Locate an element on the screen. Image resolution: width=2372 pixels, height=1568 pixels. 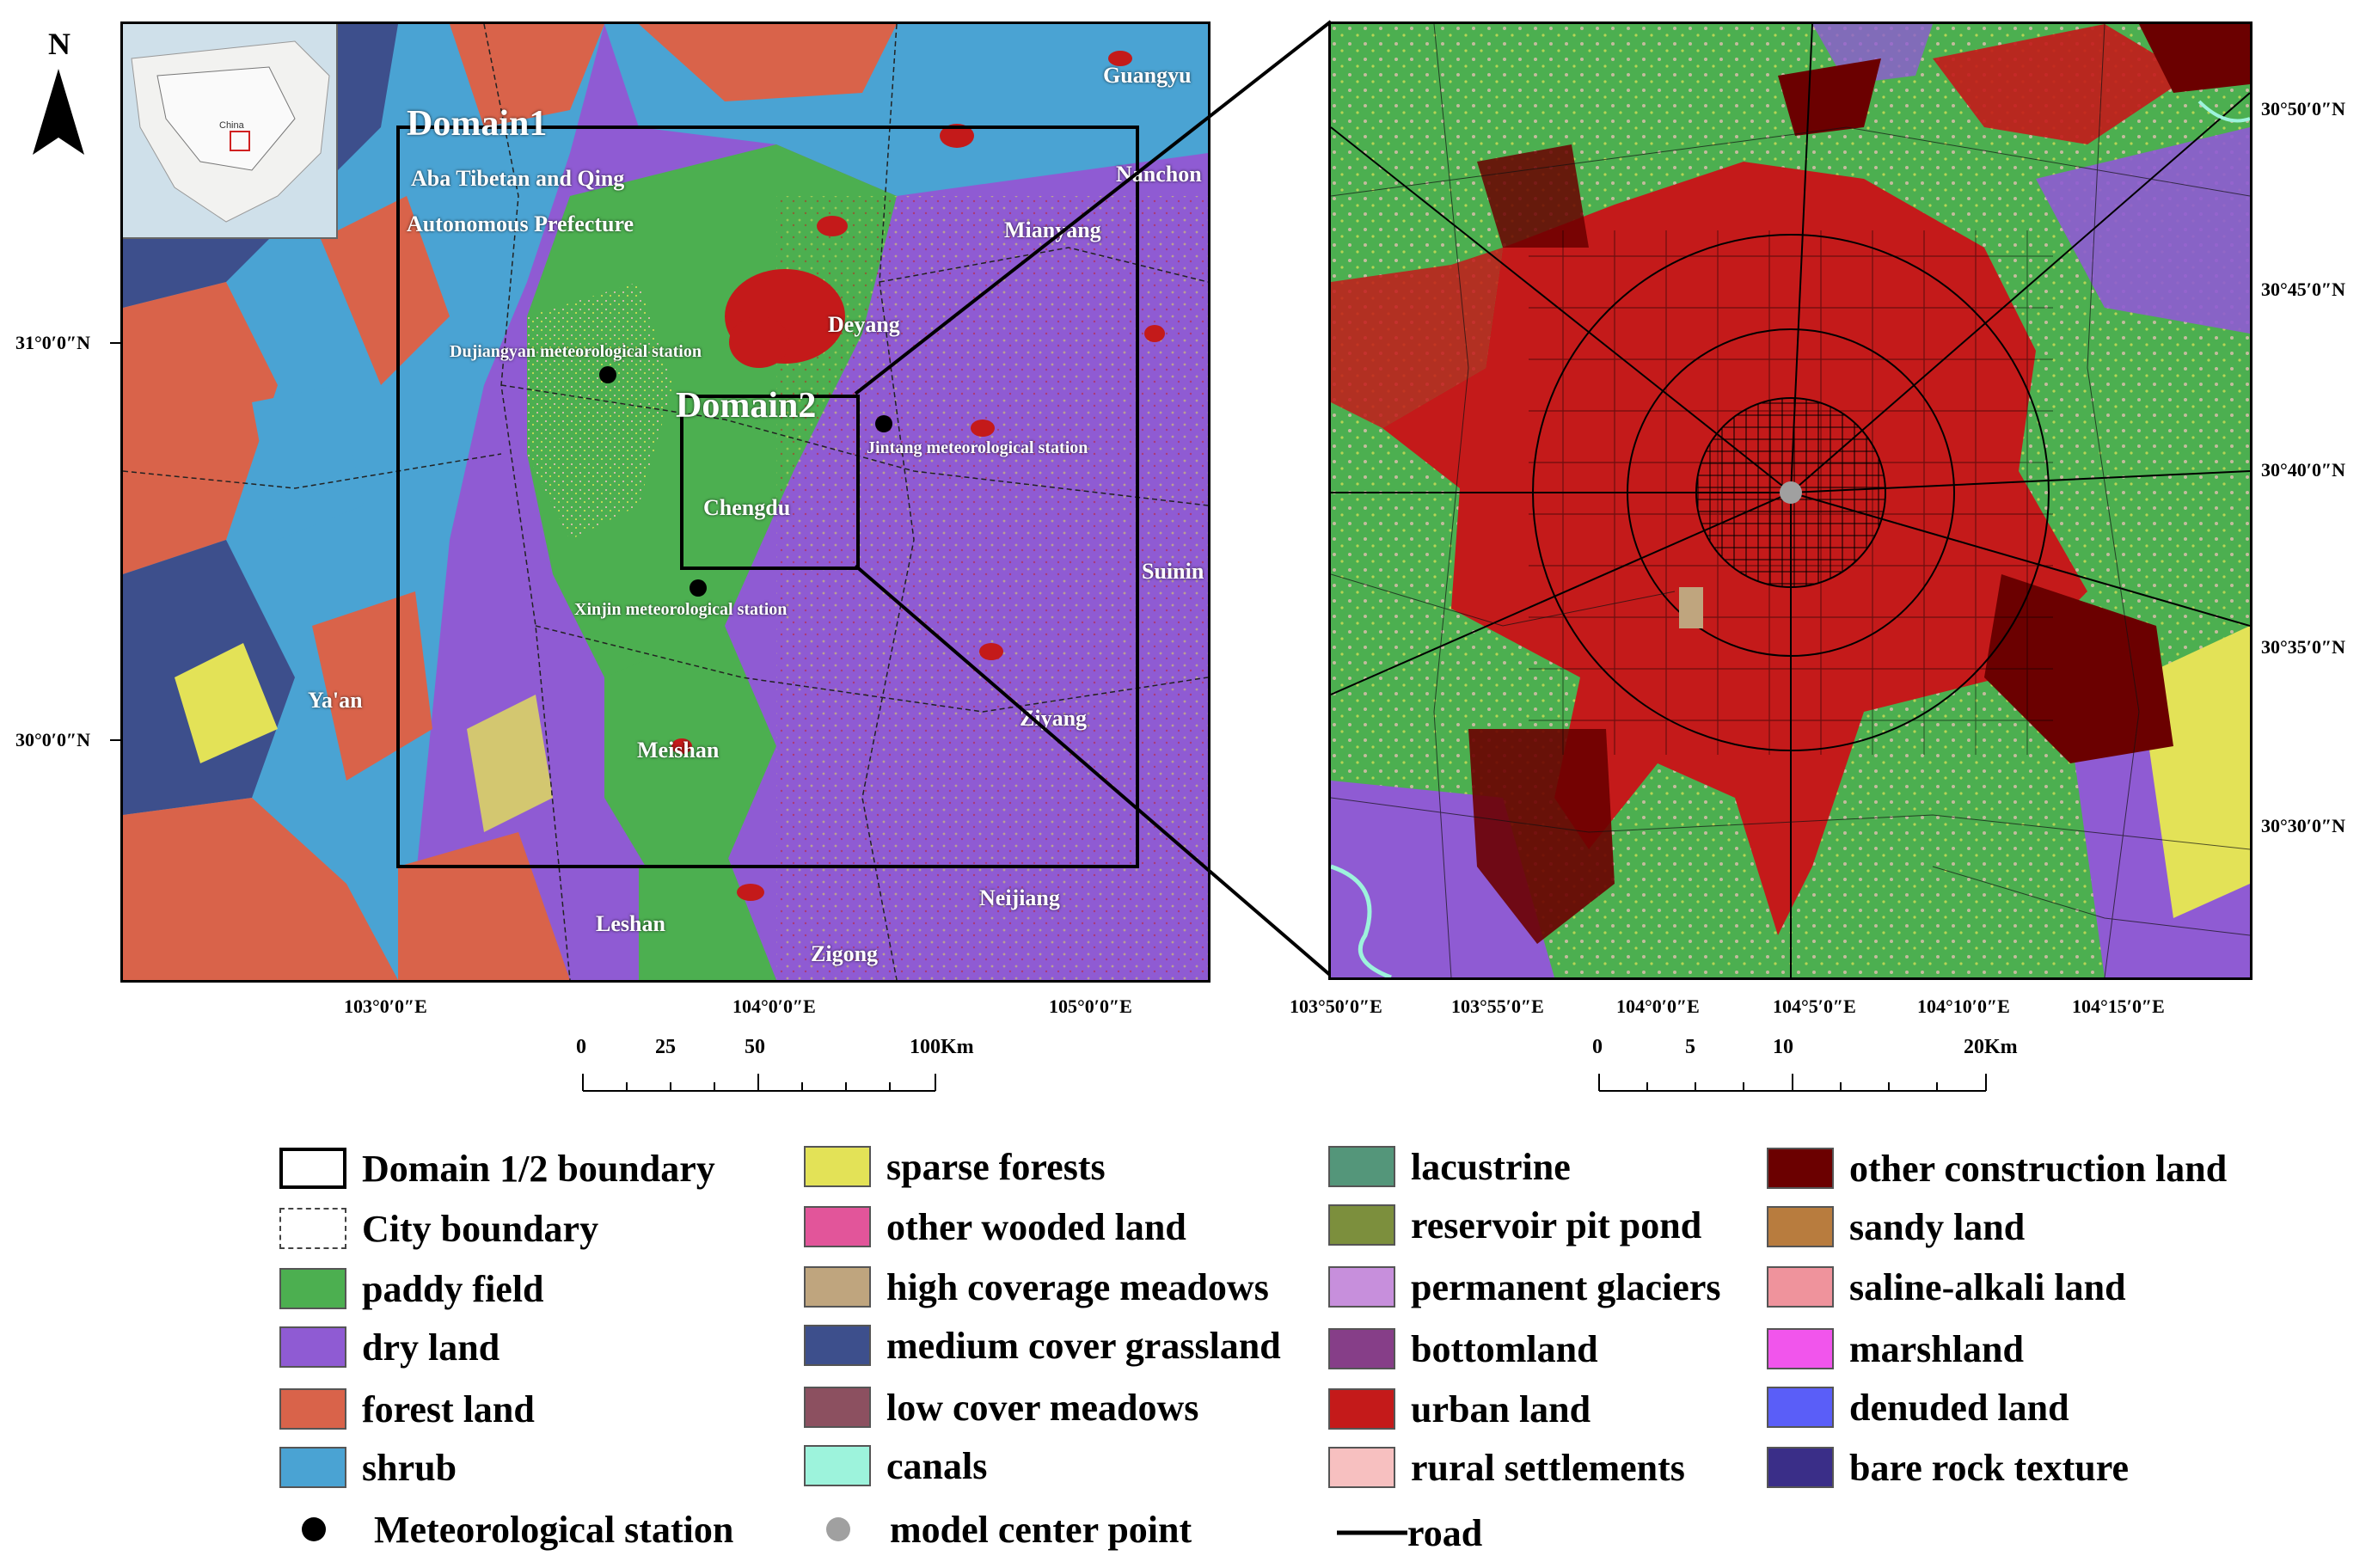
left-scalebar: 0 25 50 100Km is located at coordinates (775, 1066).